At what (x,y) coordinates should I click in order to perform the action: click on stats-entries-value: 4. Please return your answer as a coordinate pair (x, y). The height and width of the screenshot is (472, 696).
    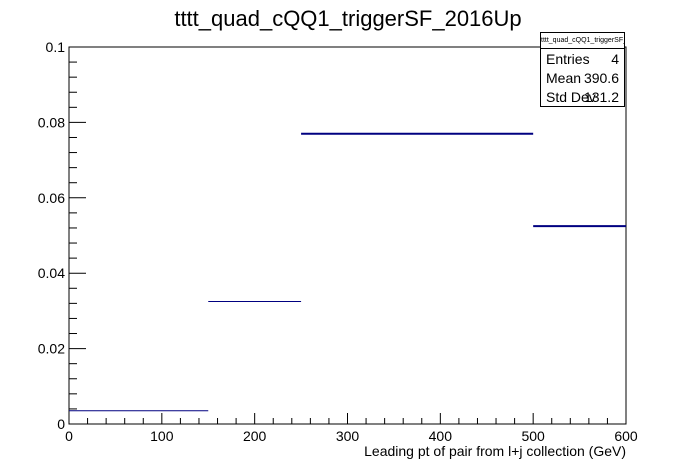
    Looking at the image, I should click on (615, 59).